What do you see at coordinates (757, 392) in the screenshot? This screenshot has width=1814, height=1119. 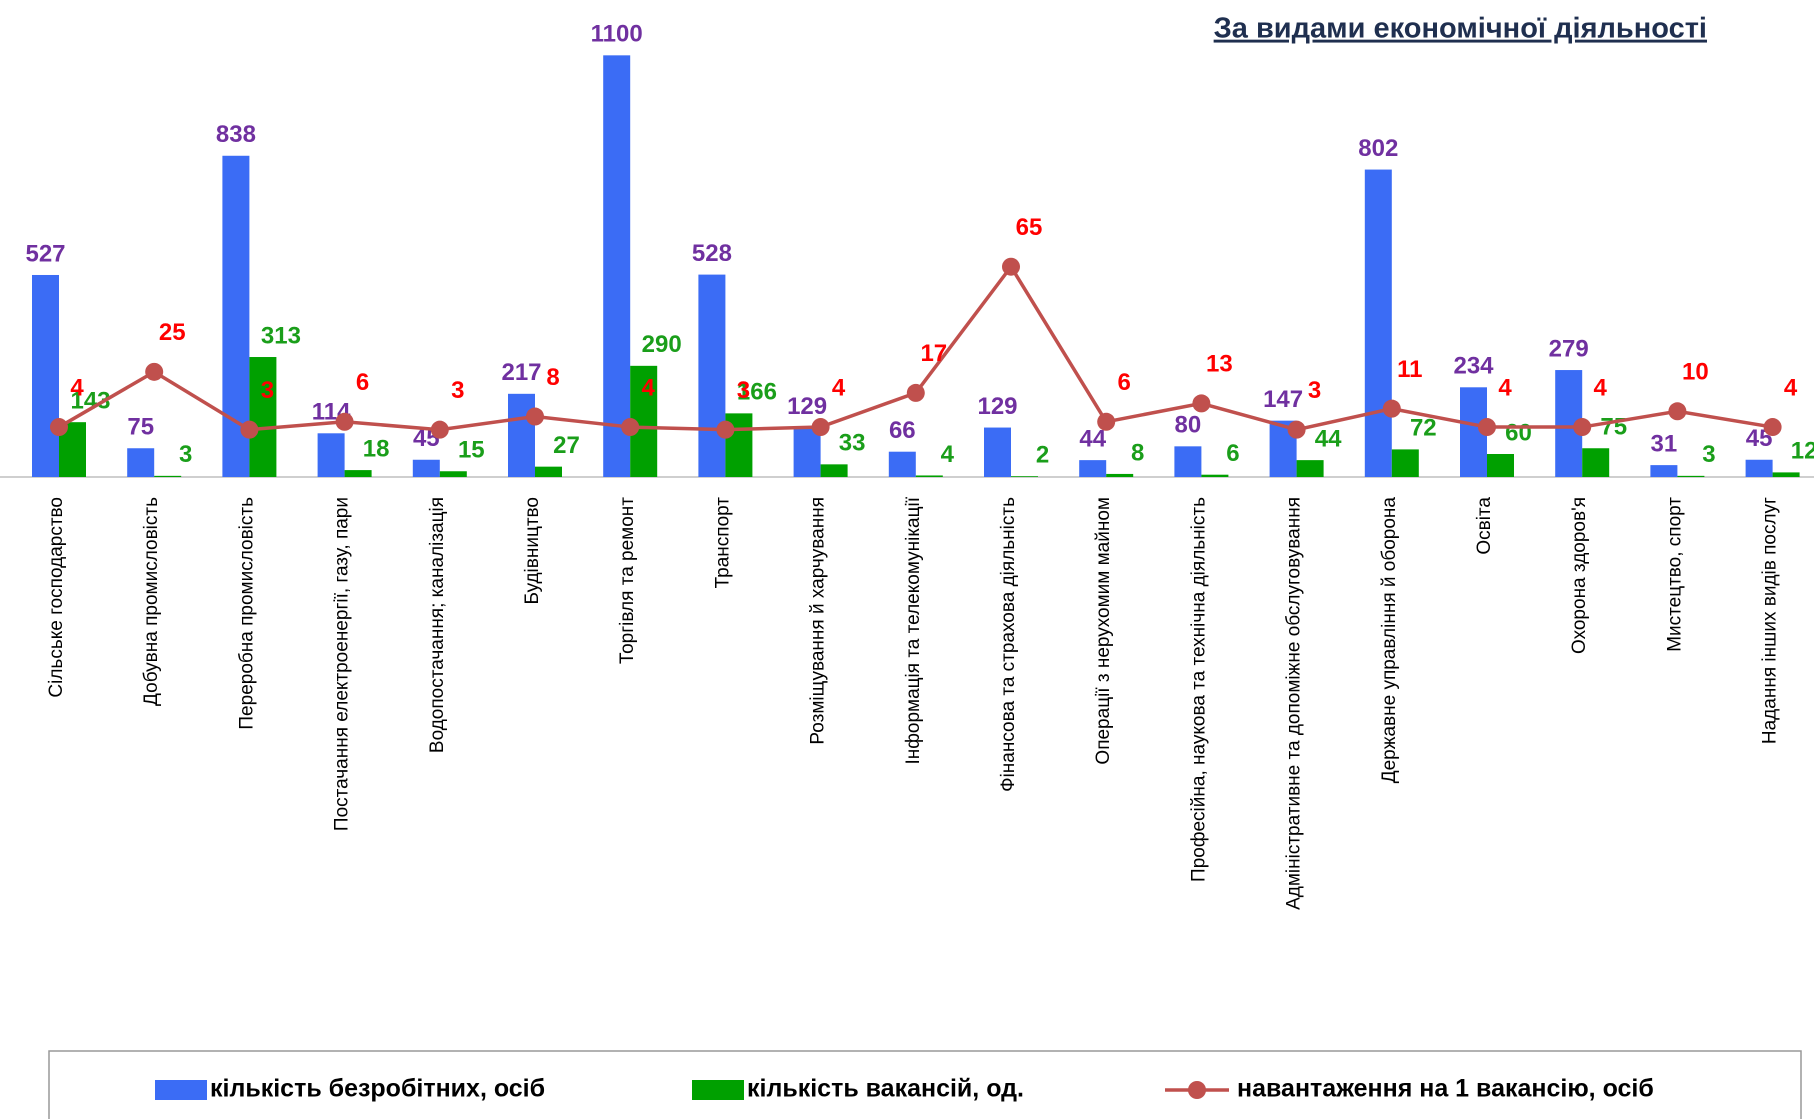 I see `data-label: 166` at bounding box center [757, 392].